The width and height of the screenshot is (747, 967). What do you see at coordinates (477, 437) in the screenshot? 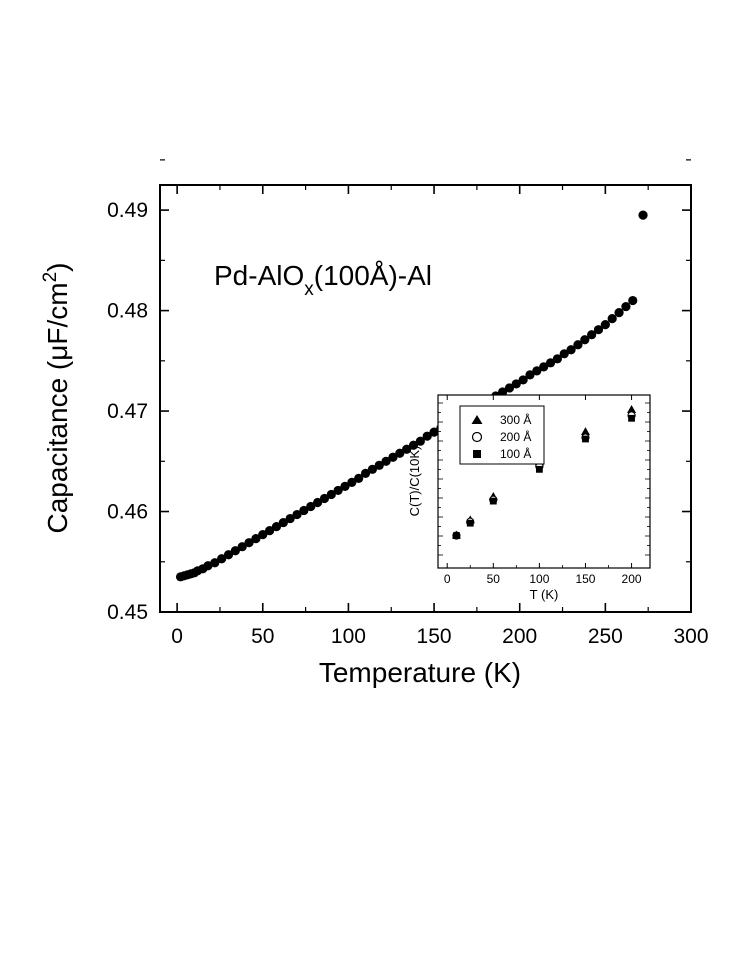
I see `open-circle-marker-icon` at bounding box center [477, 437].